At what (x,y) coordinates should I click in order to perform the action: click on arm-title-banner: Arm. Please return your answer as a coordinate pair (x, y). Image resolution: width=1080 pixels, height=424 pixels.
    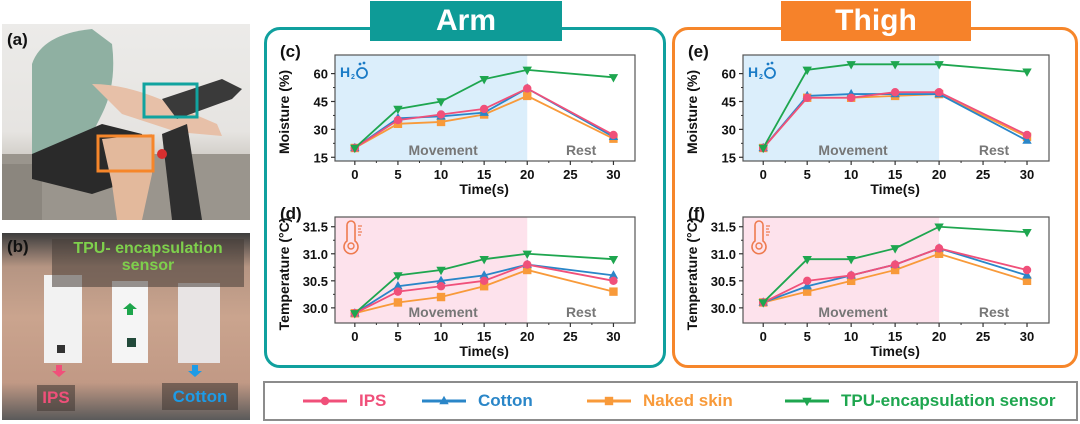
    Looking at the image, I should click on (466, 21).